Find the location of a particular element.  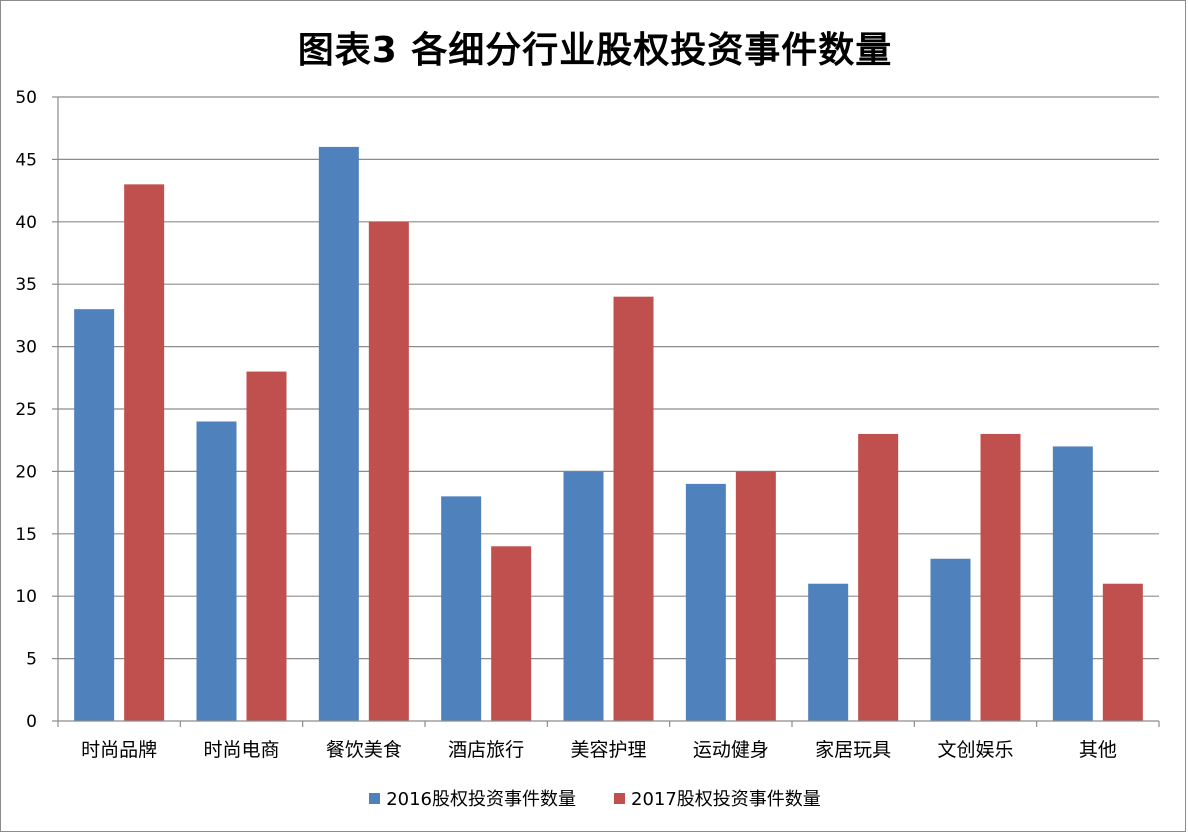

y-tick-labels: 0 5 10 15 20 25 30 35 40 45 50 is located at coordinates (26, 410).